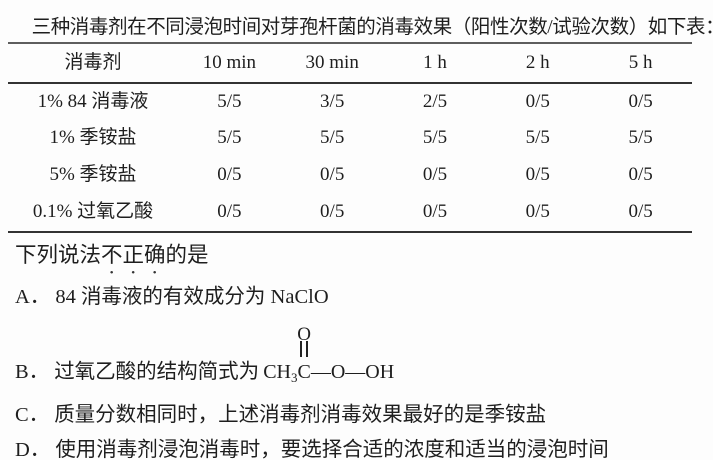  Describe the element at coordinates (93, 174) in the screenshot. I see `row-label: 5% 季铵盐` at that location.